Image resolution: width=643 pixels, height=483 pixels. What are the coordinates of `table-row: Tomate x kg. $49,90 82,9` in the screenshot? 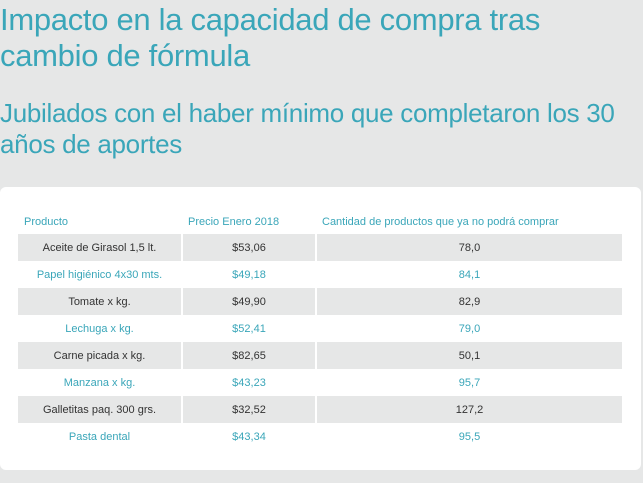 It's located at (320, 301).